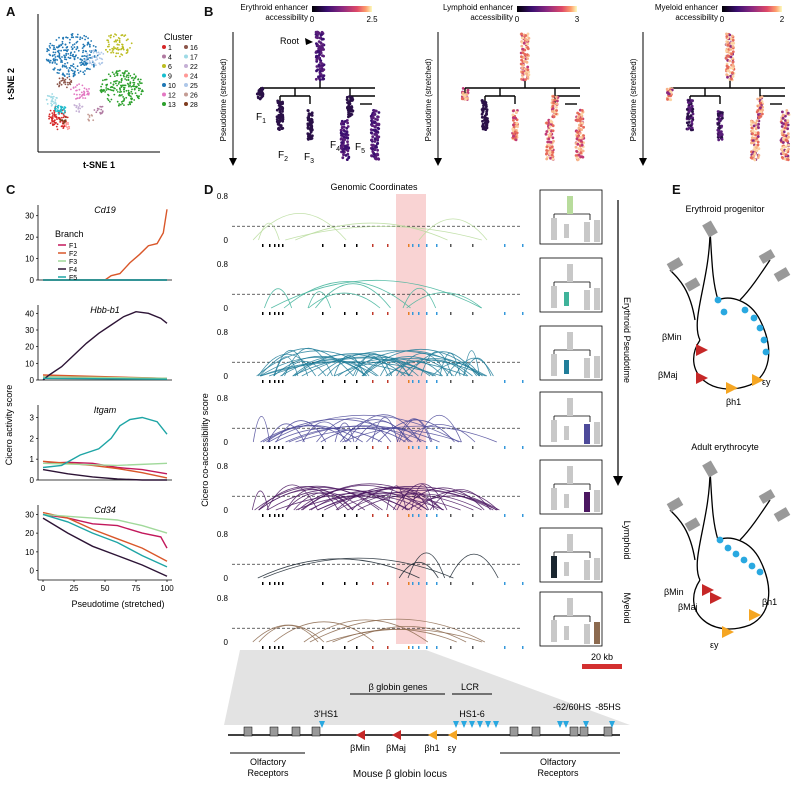 The height and width of the screenshot is (785, 800). What do you see at coordinates (209, 189) in the screenshot?
I see `panel-label-d: D` at bounding box center [209, 189].